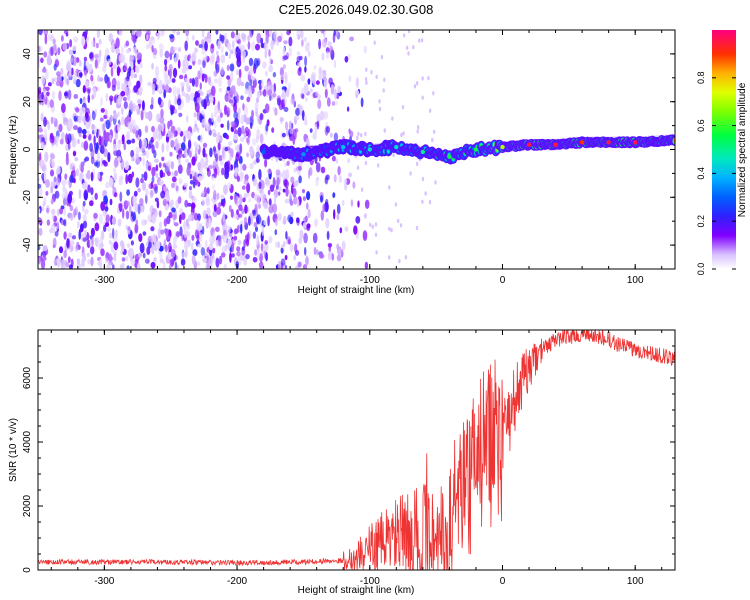  What do you see at coordinates (608, 142) in the screenshot?
I see `ridge-point` at bounding box center [608, 142].